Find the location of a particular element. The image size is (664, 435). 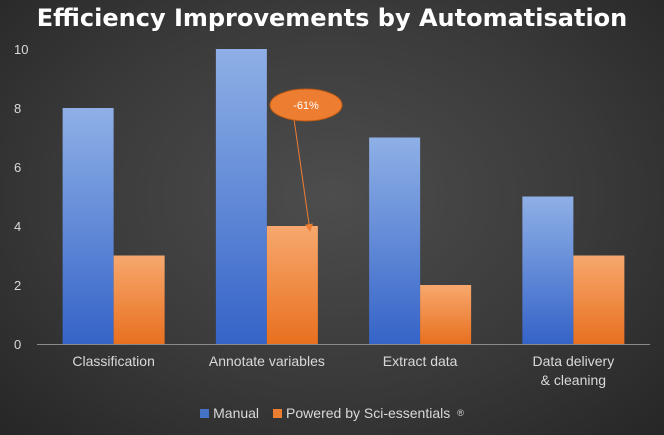

legend-label-powered: Powered by Sci-essentials is located at coordinates (368, 413).